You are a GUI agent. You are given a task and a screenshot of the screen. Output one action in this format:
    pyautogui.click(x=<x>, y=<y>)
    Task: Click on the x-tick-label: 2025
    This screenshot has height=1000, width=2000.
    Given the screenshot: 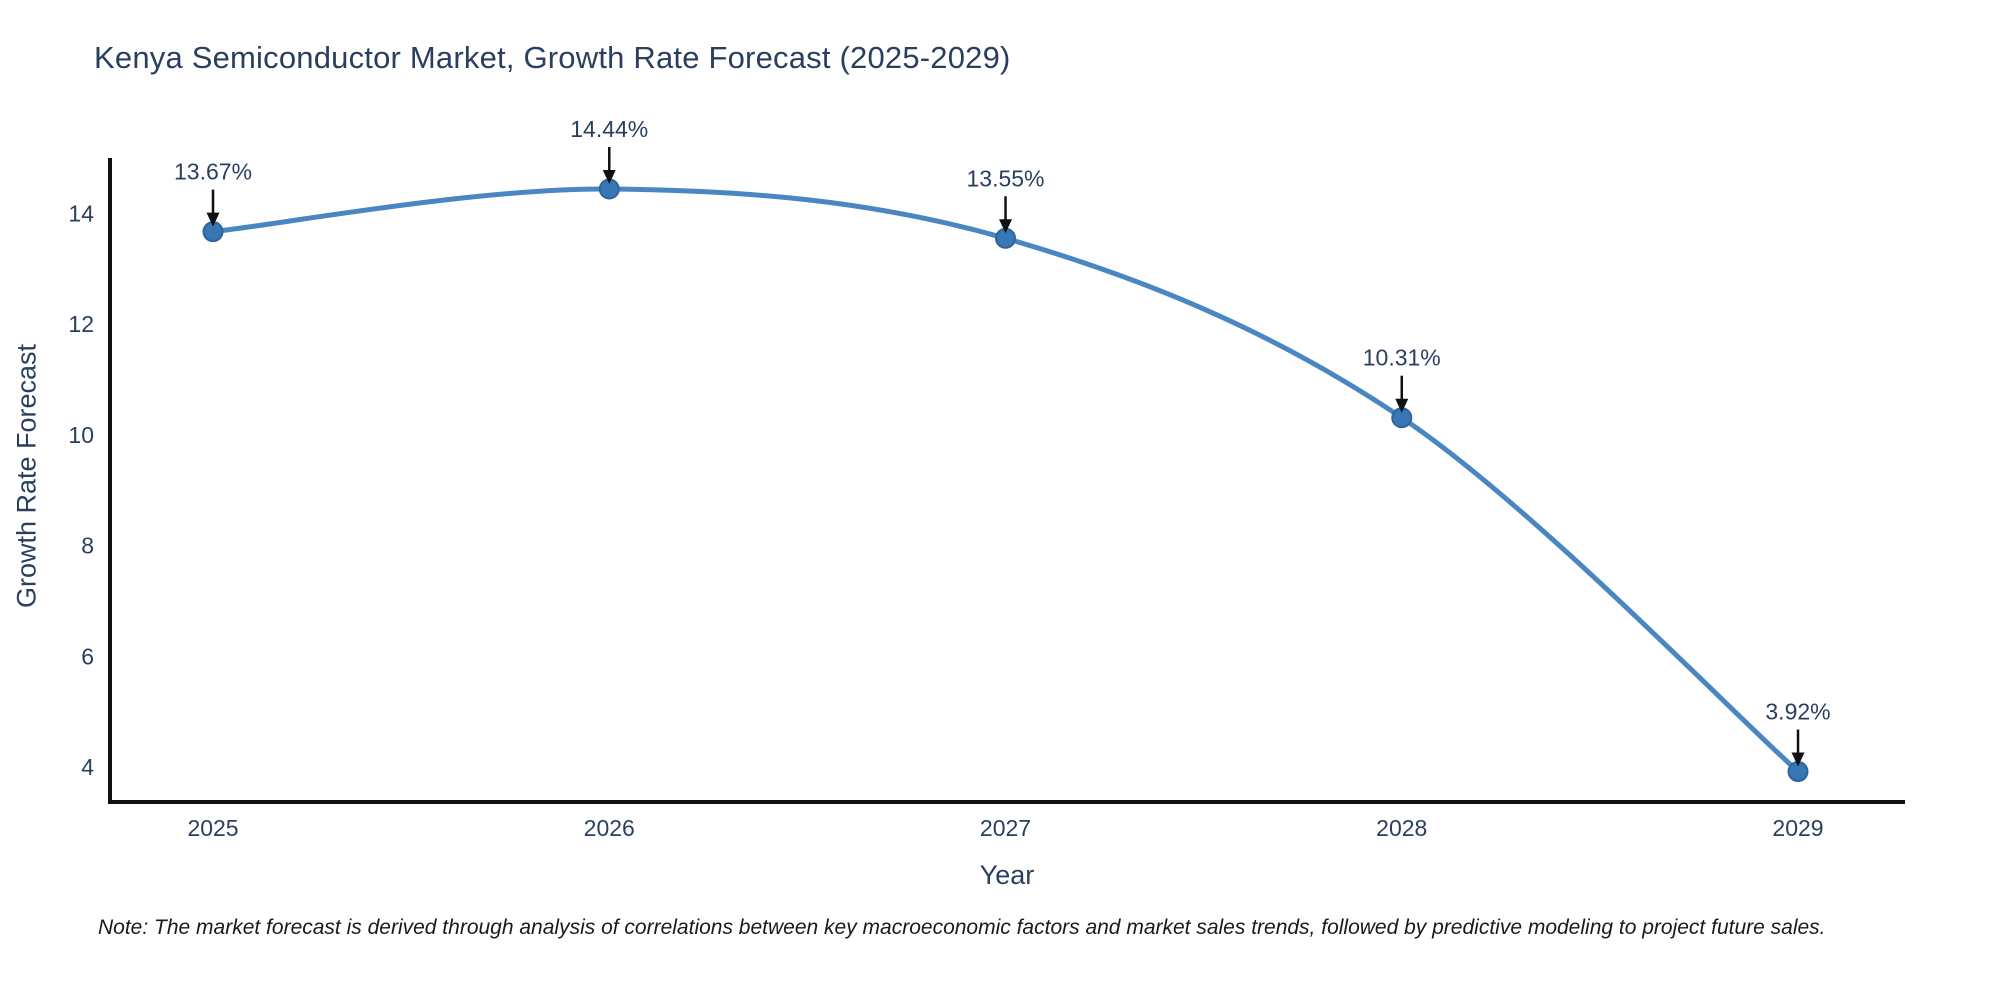 What is the action you would take?
    pyautogui.click(x=212, y=828)
    